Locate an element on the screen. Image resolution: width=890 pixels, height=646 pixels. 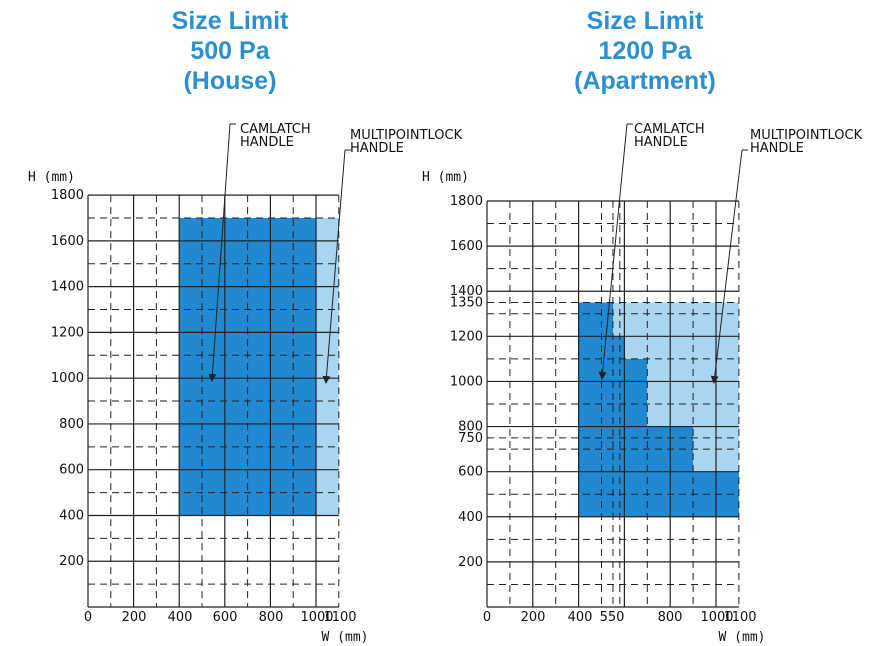
chart-title-house: Size Limit 500 Pa (House) is located at coordinates (230, 51).